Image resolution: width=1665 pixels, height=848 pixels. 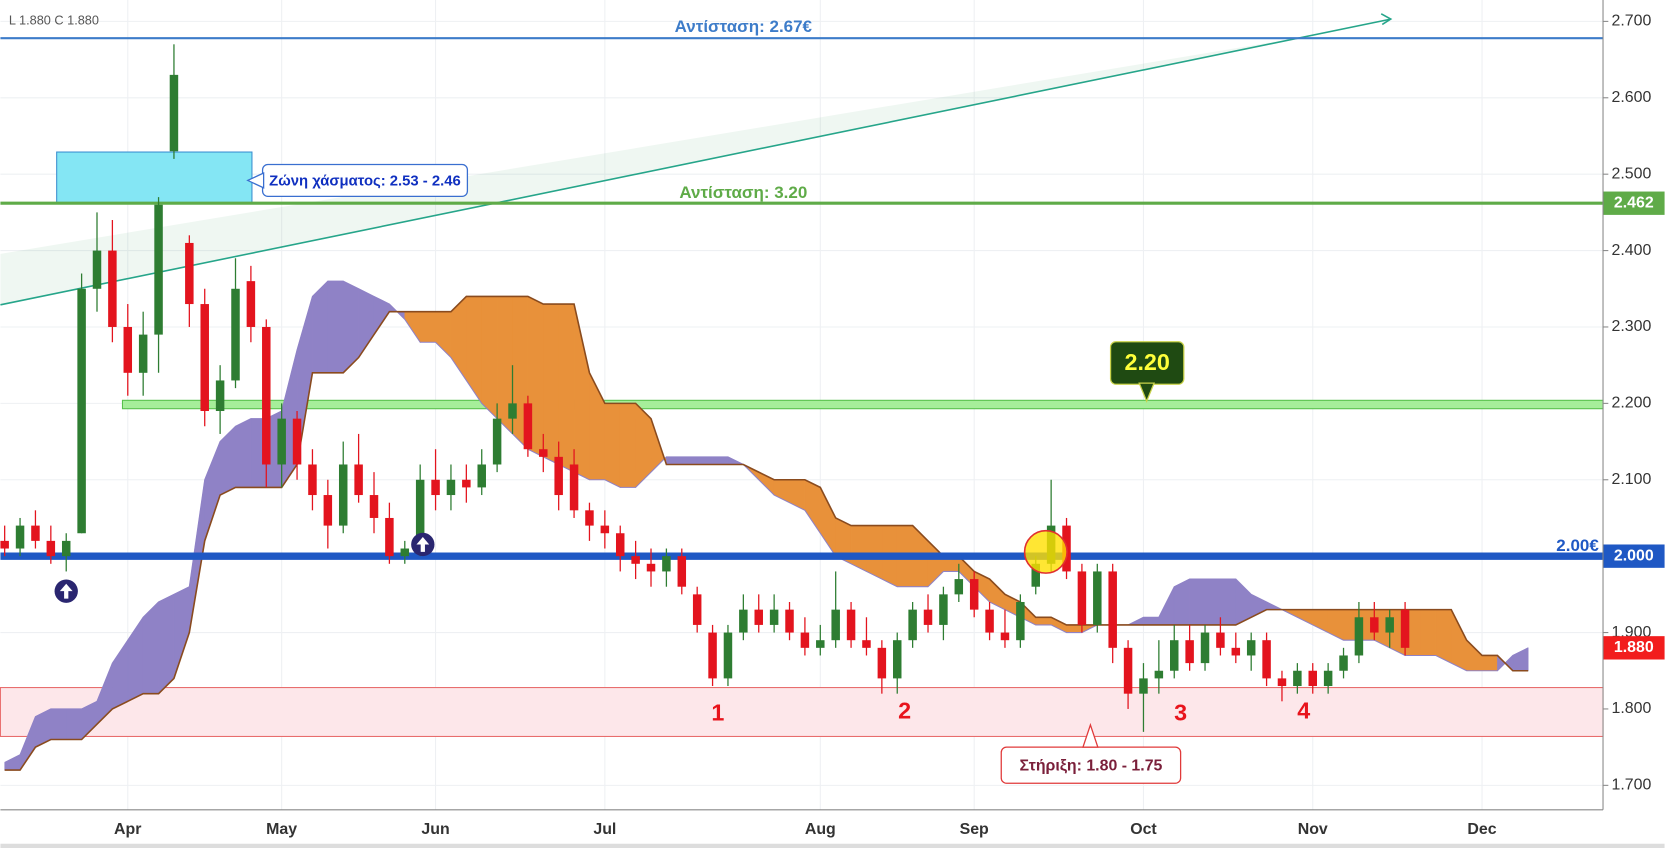 I want to click on x-tick-label: Sep, so click(x=974, y=829).